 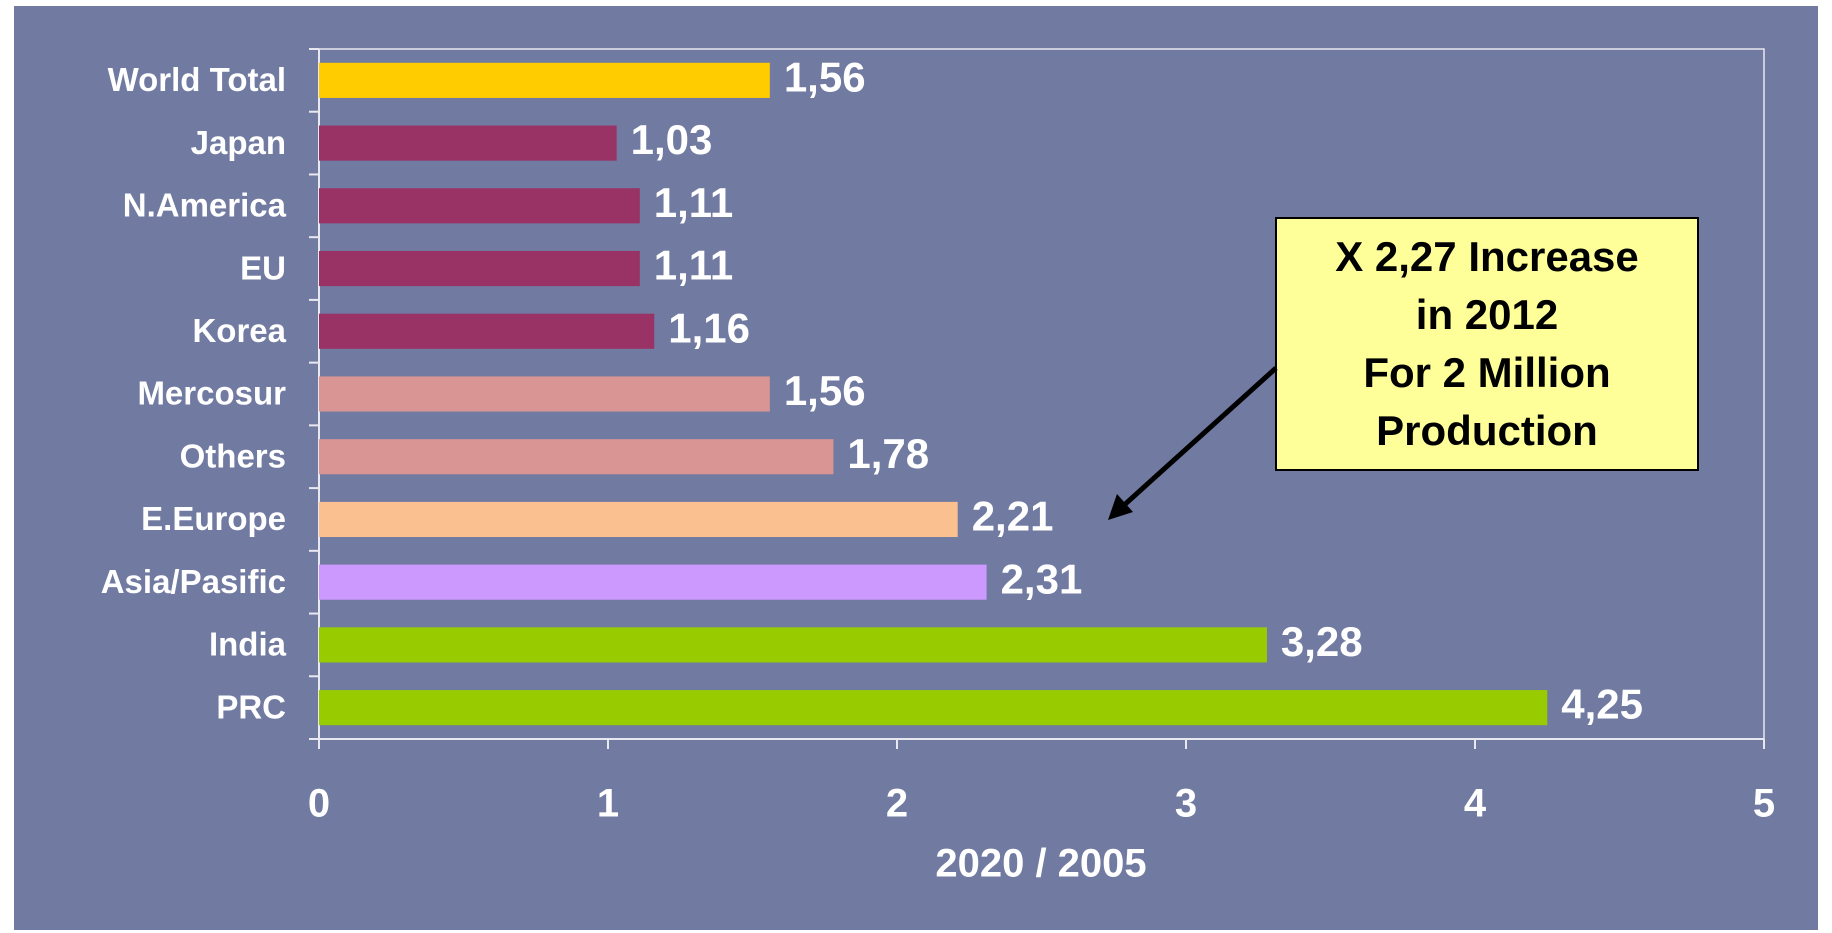 I want to click on annotation-box, so click(x=1487, y=344).